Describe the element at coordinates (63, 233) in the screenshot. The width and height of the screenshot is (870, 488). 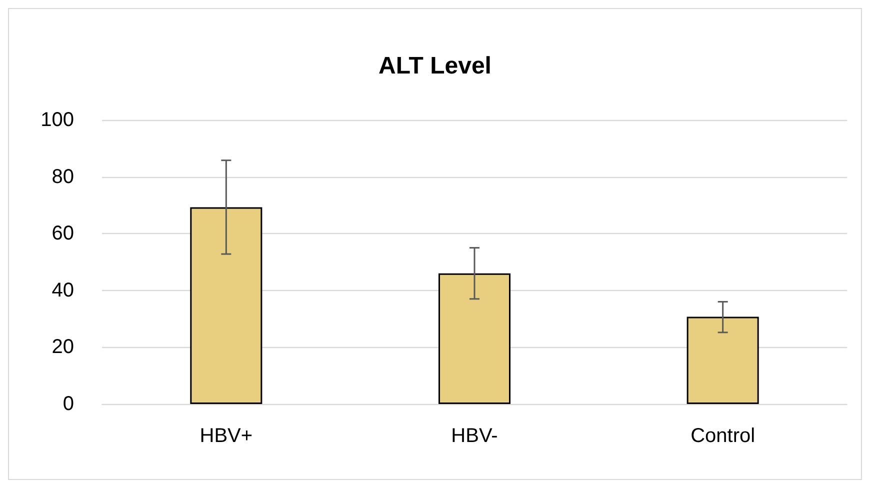
I see `y-tick-label: 60` at that location.